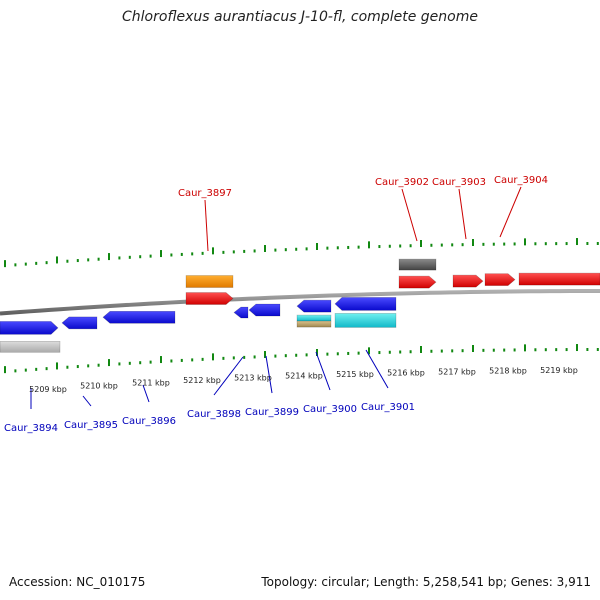 This screenshot has width=600, height=600. I want to click on scale-tick-label: 5210 kbp, so click(99, 386).